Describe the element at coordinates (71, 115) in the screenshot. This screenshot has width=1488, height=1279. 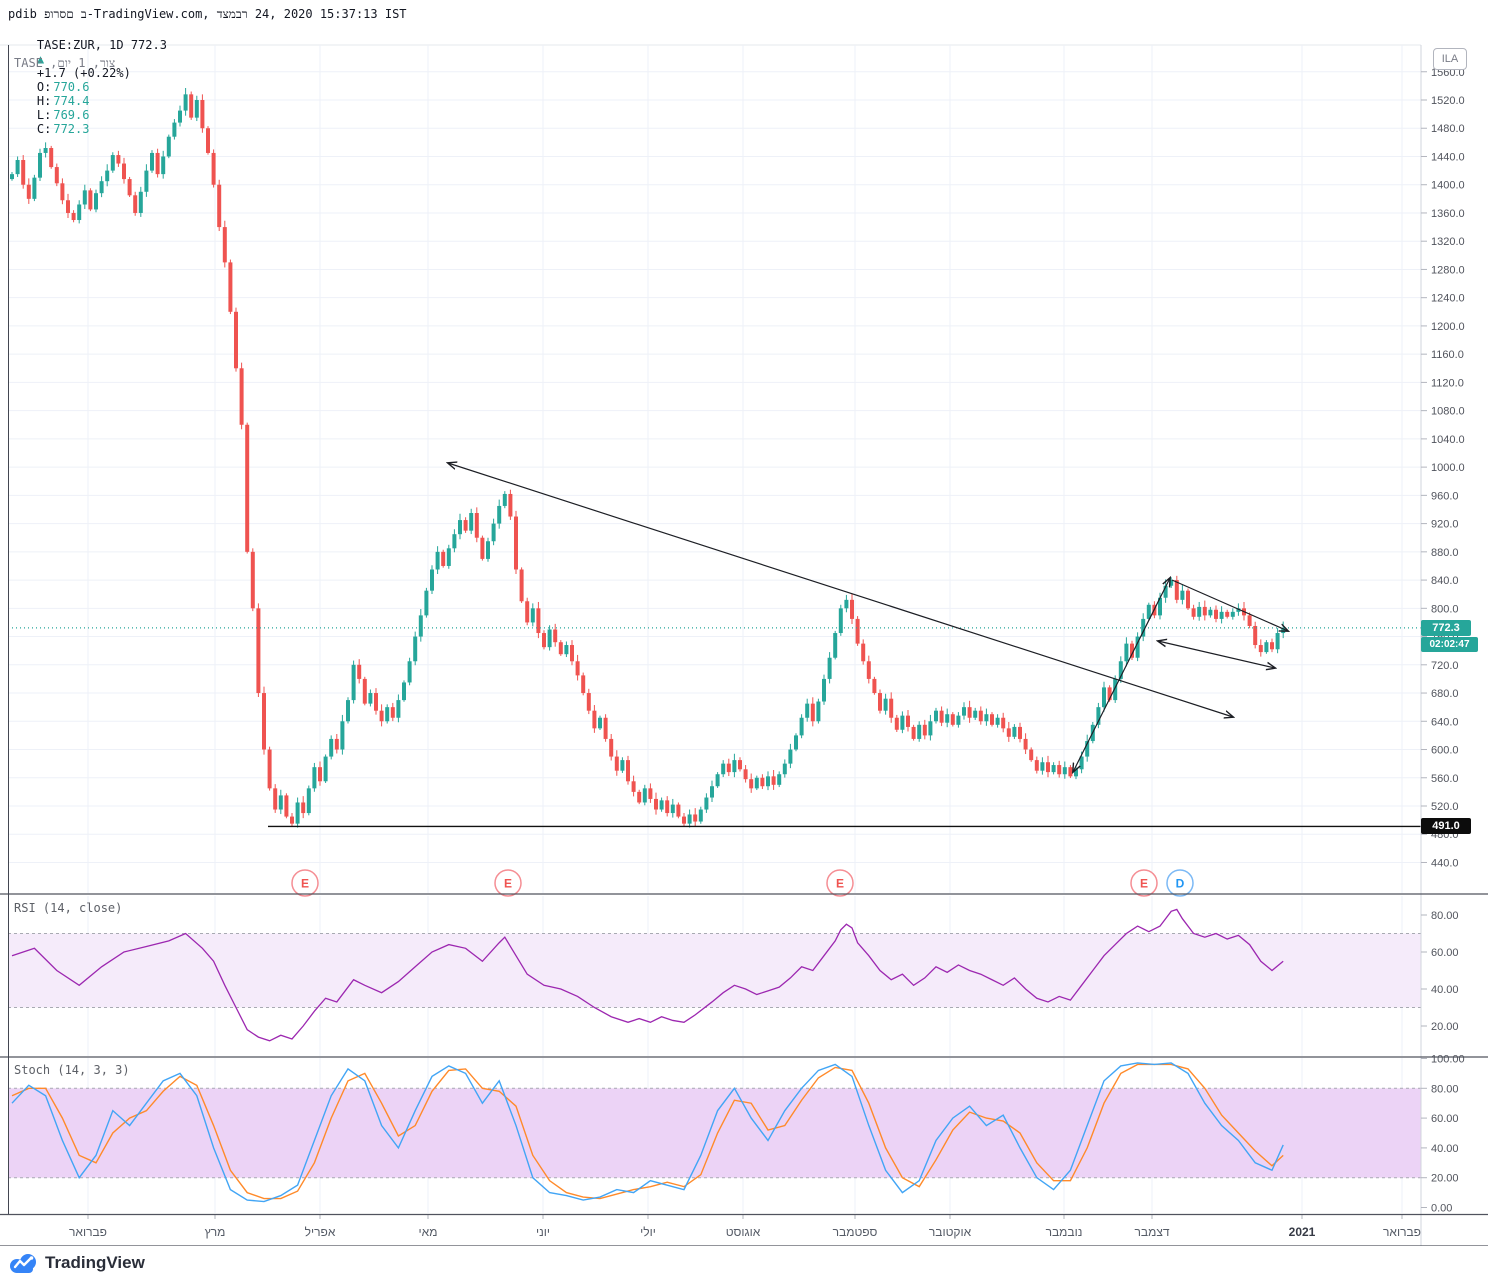
I see `low-value: 769.6` at that location.